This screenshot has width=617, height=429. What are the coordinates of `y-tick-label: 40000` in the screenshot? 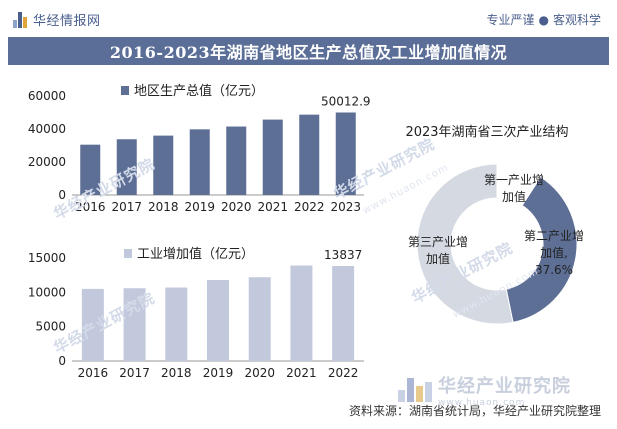 It's located at (47, 129).